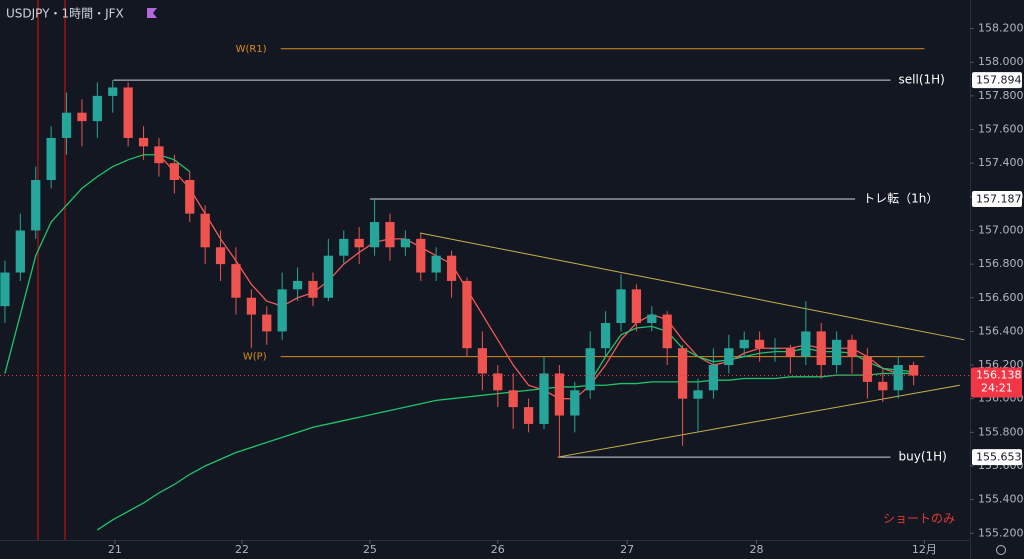 This screenshot has width=1024, height=559. I want to click on y-tick-label: 156.600, so click(1001, 297).